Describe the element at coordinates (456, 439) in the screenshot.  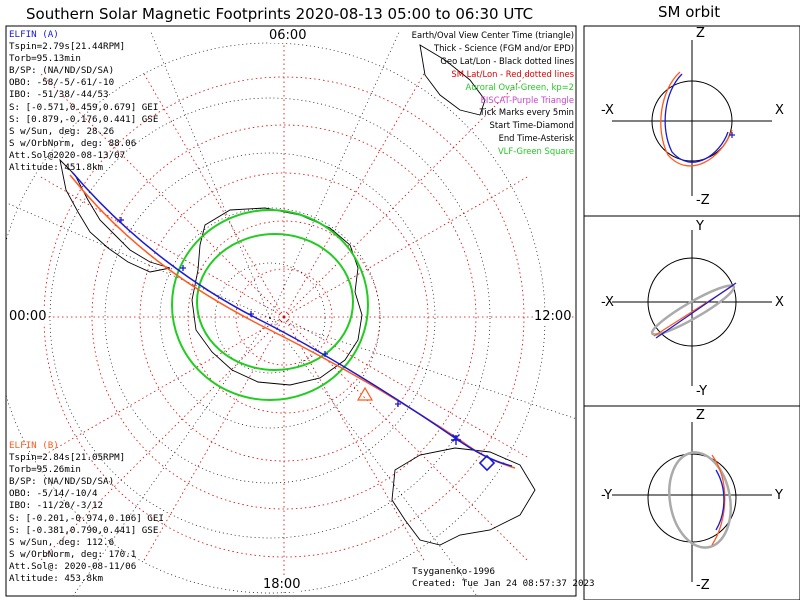
I see `end-time-asterisk` at that location.